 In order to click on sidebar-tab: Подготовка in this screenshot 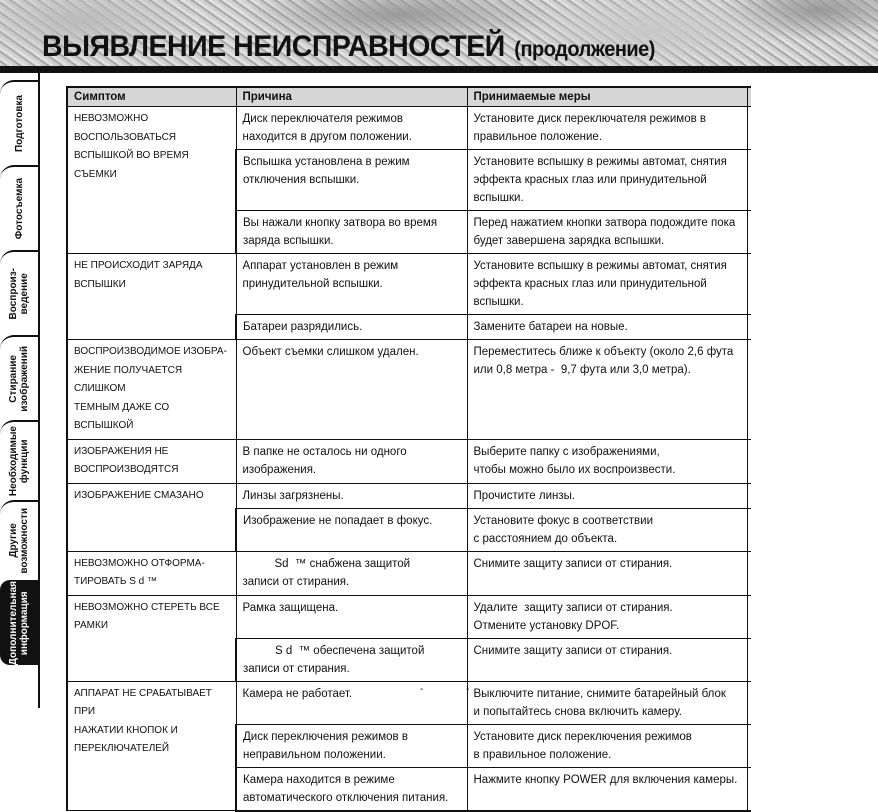, I will do `click(19, 122)`.